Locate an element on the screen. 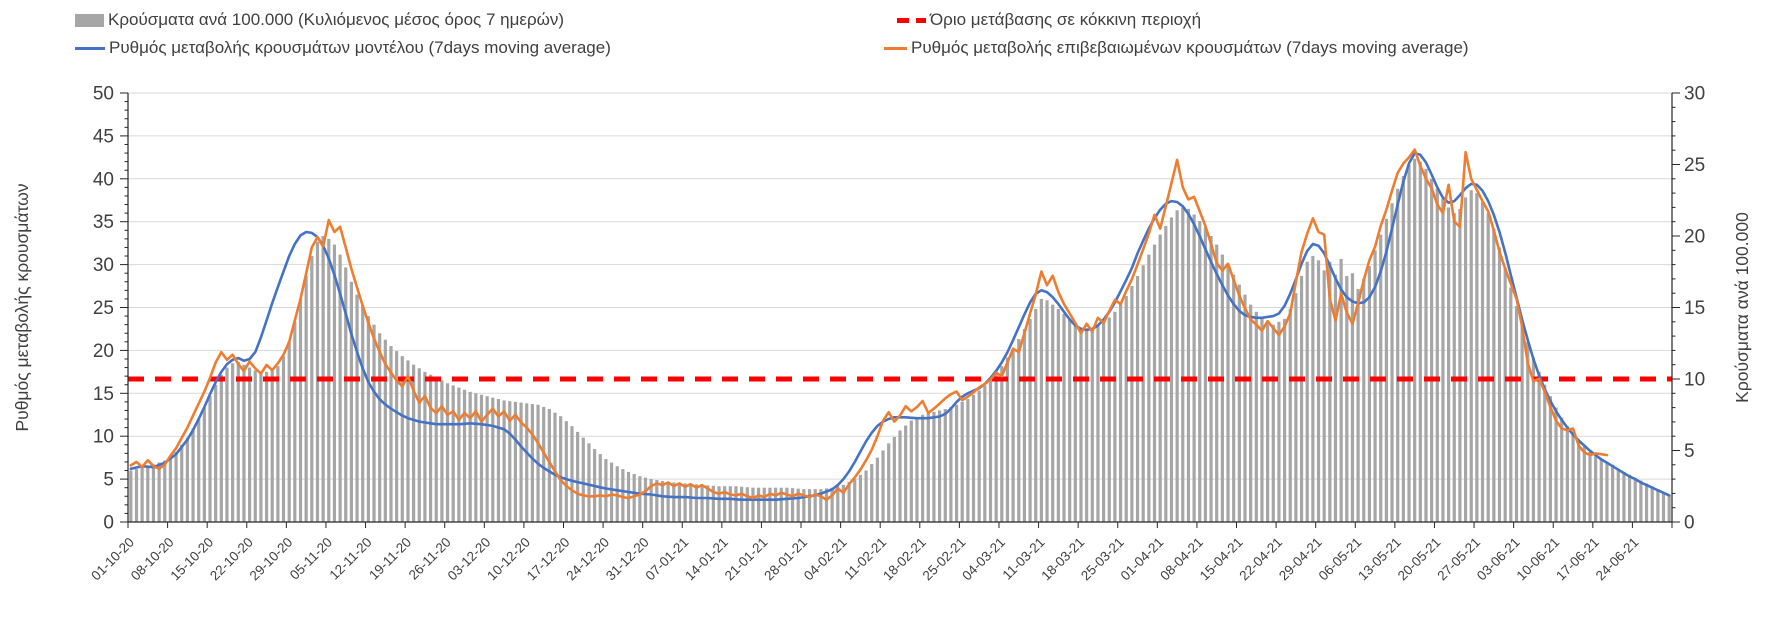 This screenshot has height=621, width=1771. orange-line-swatch-icon is located at coordinates (895, 48).